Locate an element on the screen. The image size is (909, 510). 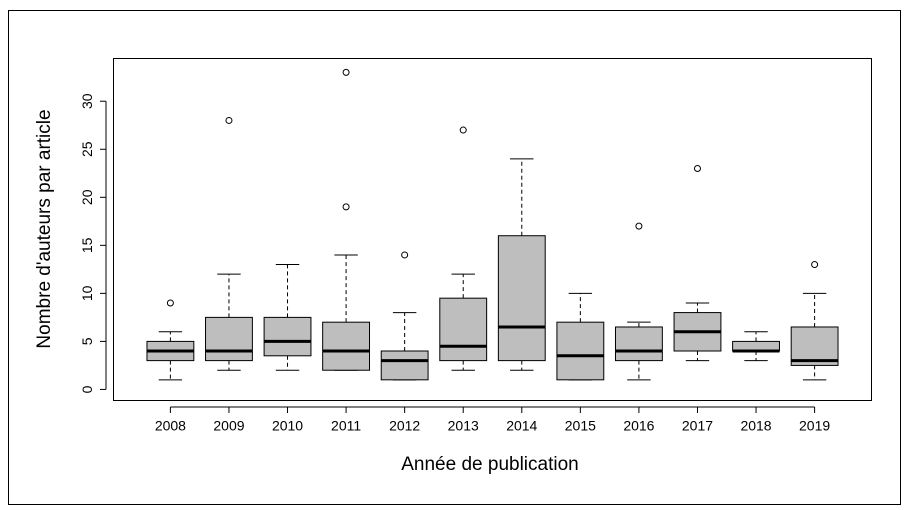
x-tick-label: 2013 is located at coordinates (463, 426).